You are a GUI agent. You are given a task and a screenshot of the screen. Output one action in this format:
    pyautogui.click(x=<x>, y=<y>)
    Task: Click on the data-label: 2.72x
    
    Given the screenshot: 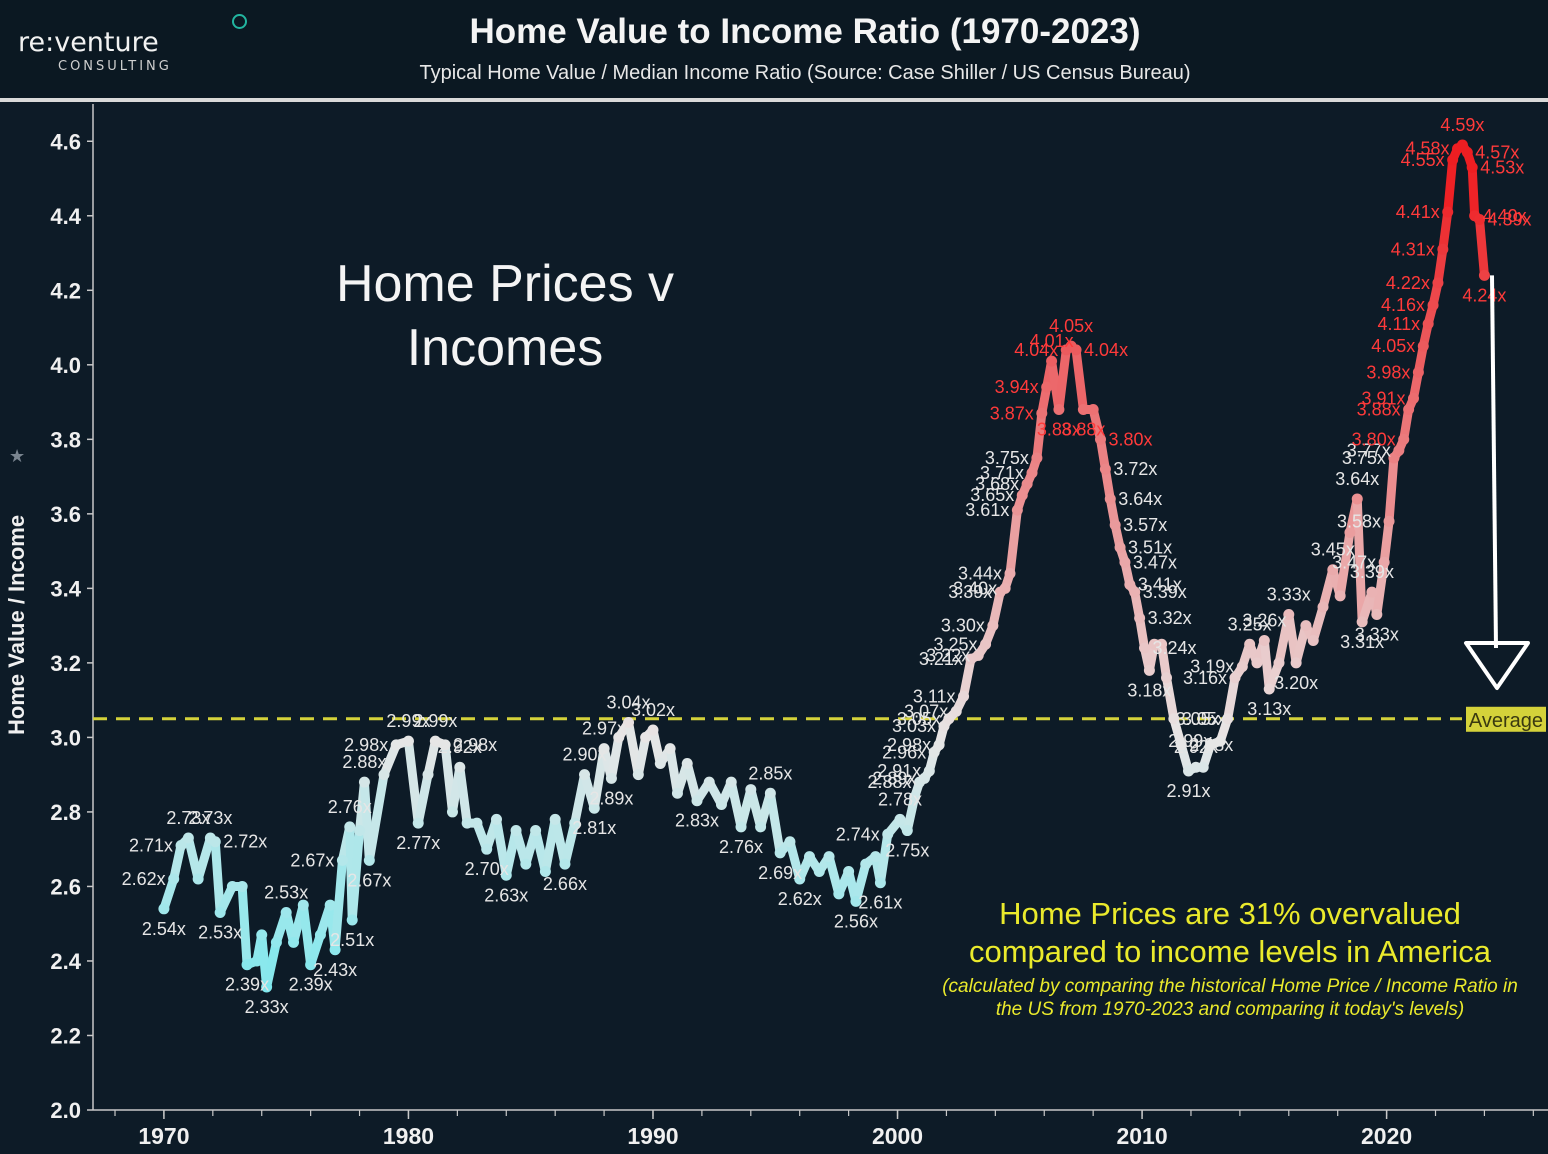 What is the action you would take?
    pyautogui.click(x=245, y=842)
    